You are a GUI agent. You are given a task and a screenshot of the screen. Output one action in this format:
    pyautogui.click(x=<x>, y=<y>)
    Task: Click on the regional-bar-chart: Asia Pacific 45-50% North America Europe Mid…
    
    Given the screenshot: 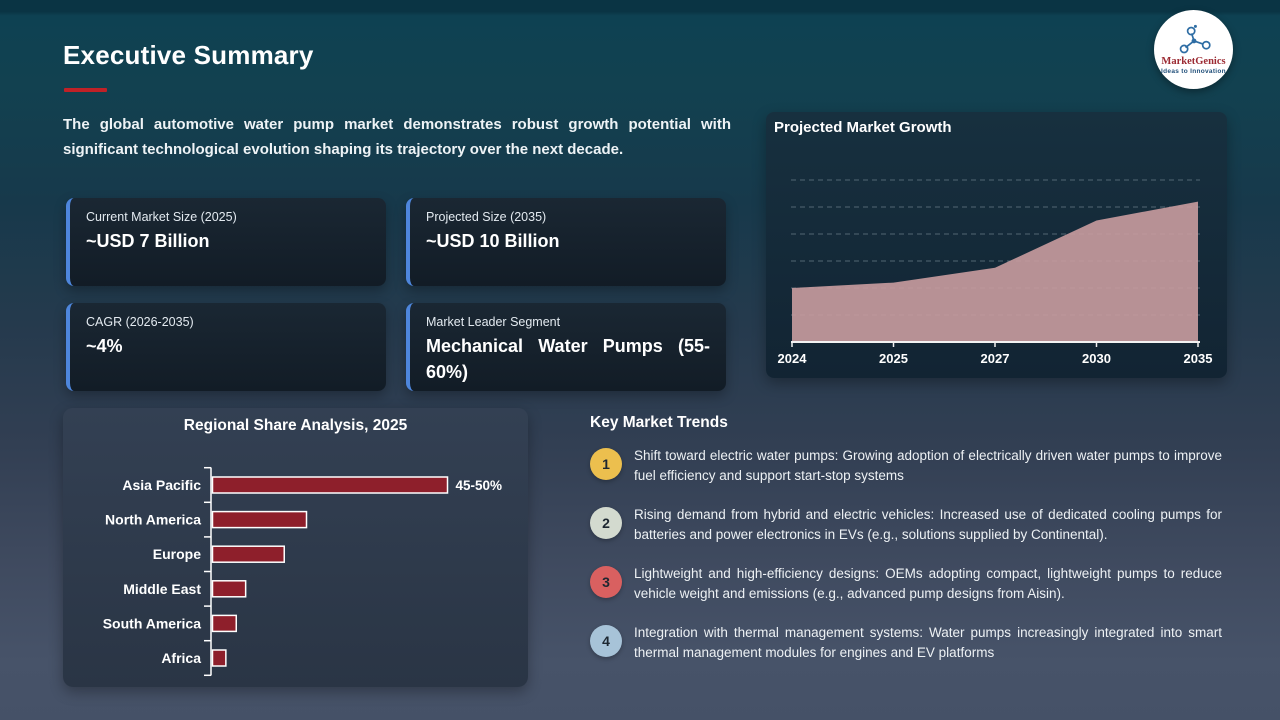 What is the action you would take?
    pyautogui.click(x=303, y=571)
    